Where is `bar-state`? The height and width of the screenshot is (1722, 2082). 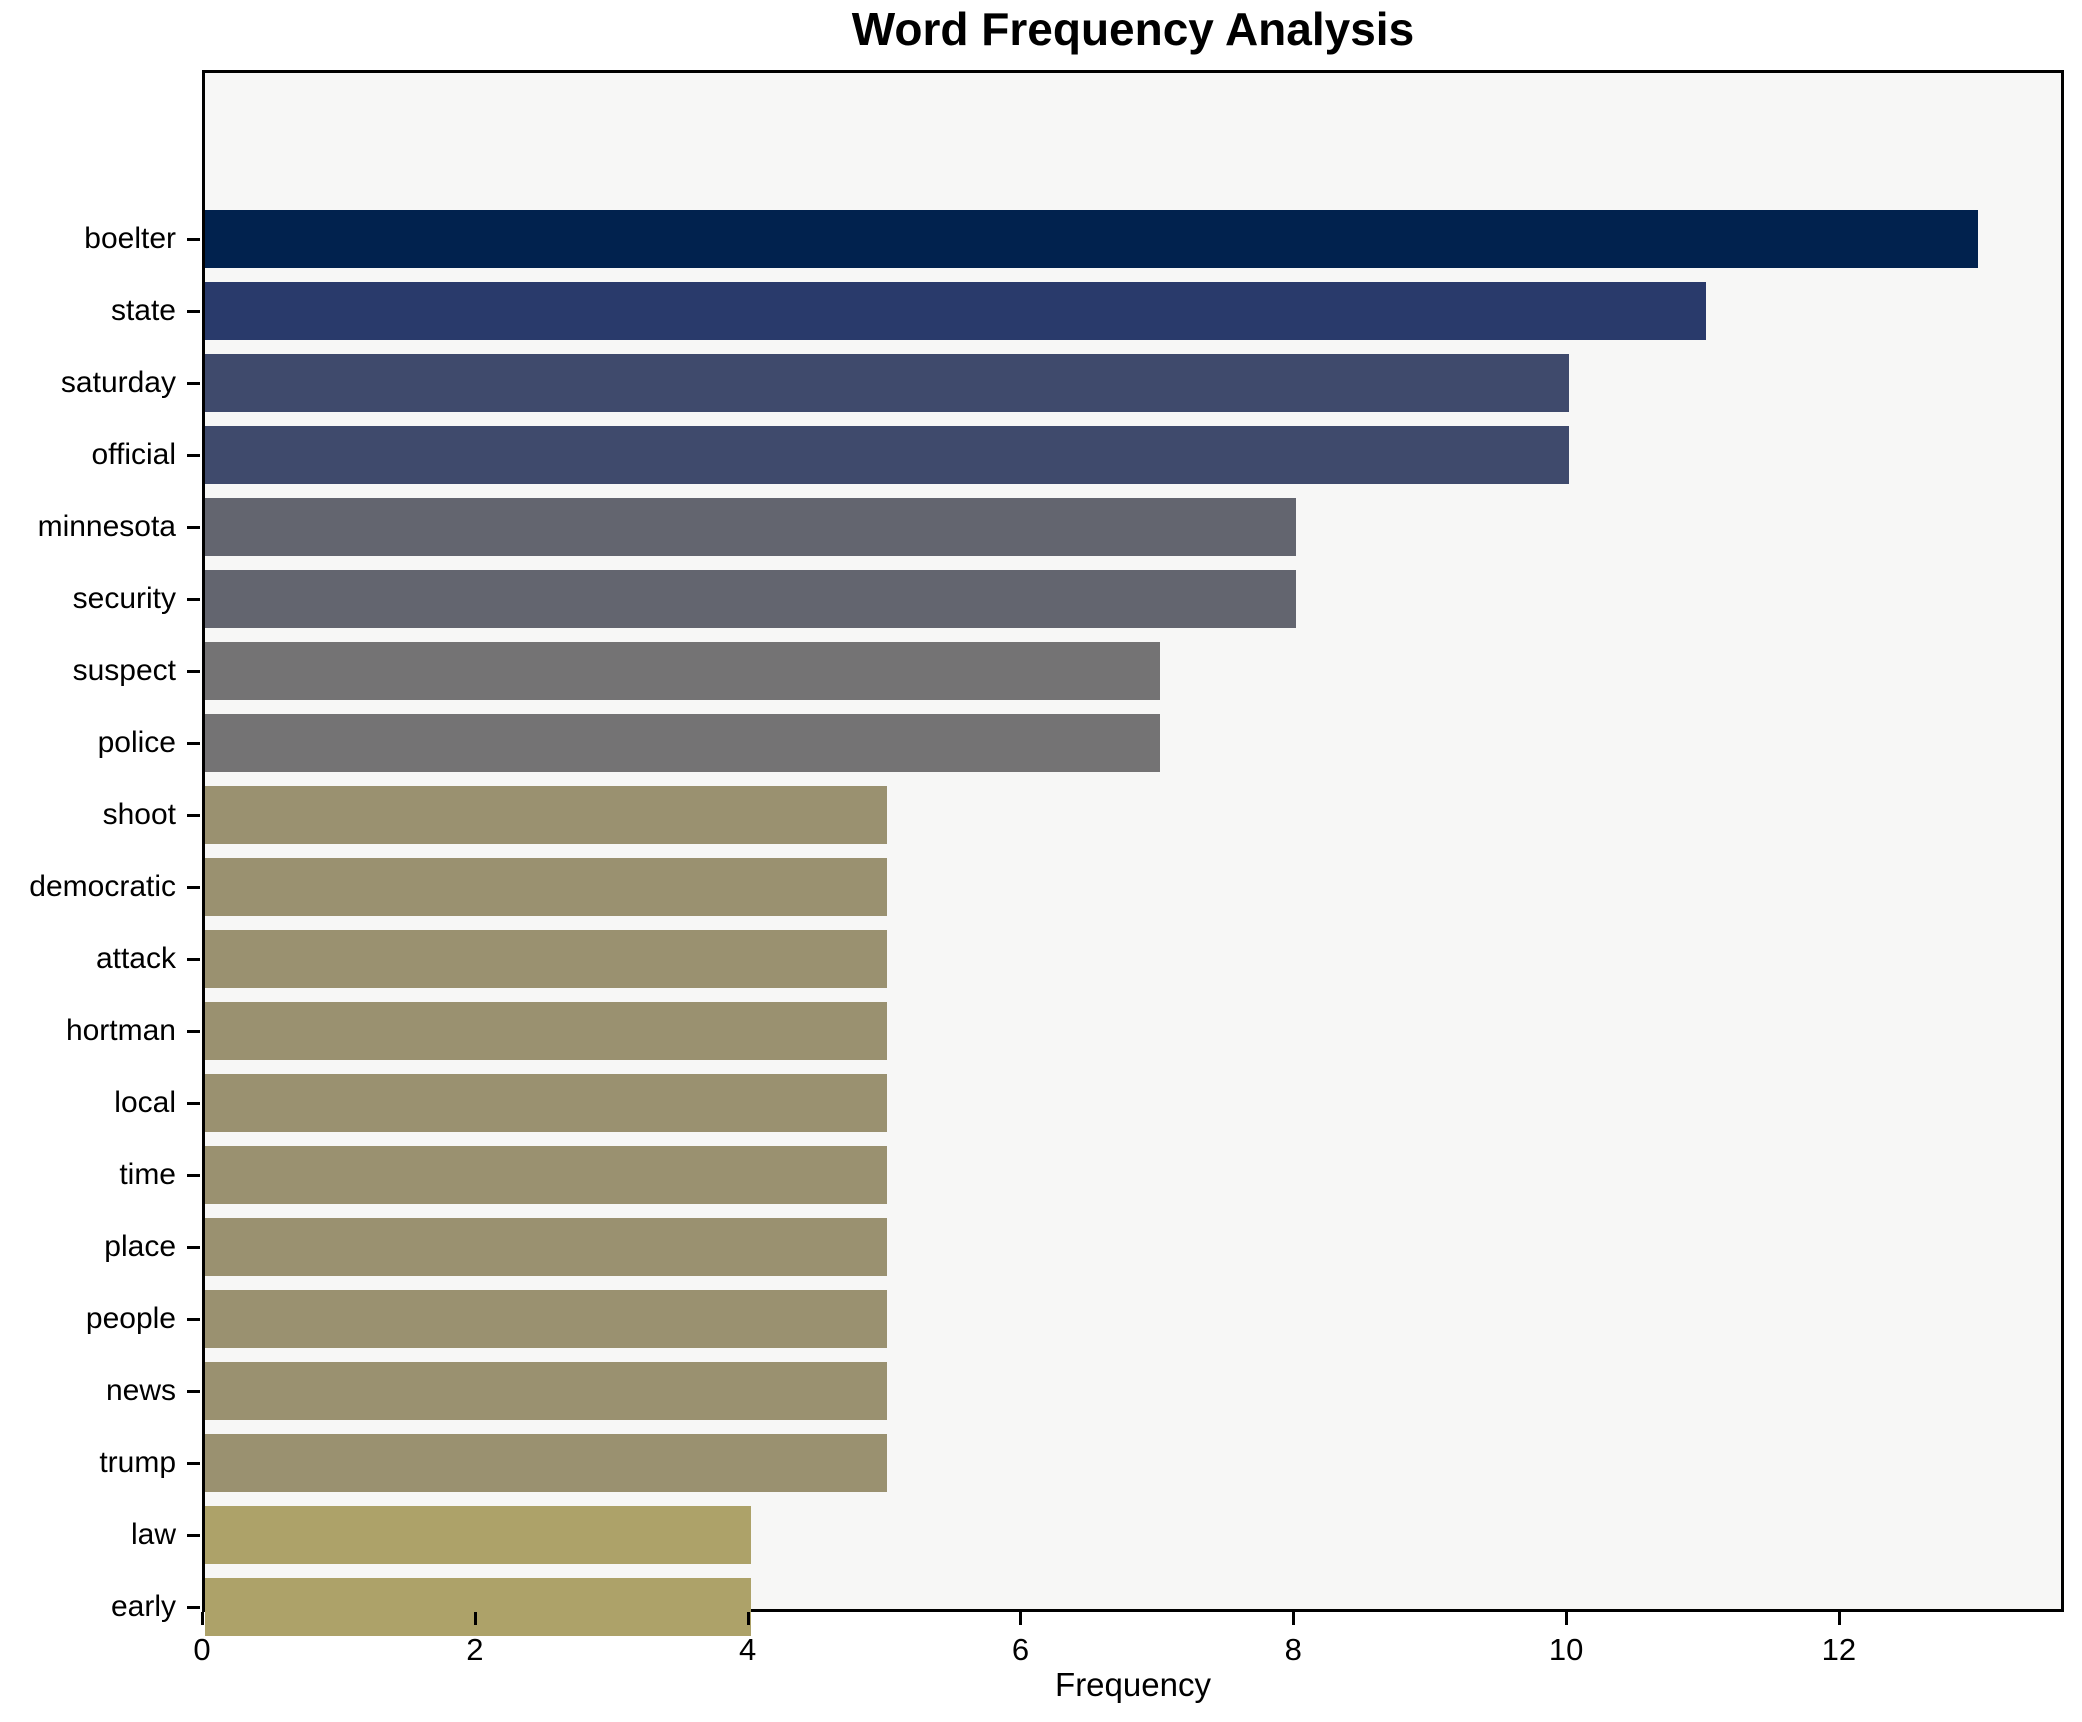
bar-state is located at coordinates (955, 311).